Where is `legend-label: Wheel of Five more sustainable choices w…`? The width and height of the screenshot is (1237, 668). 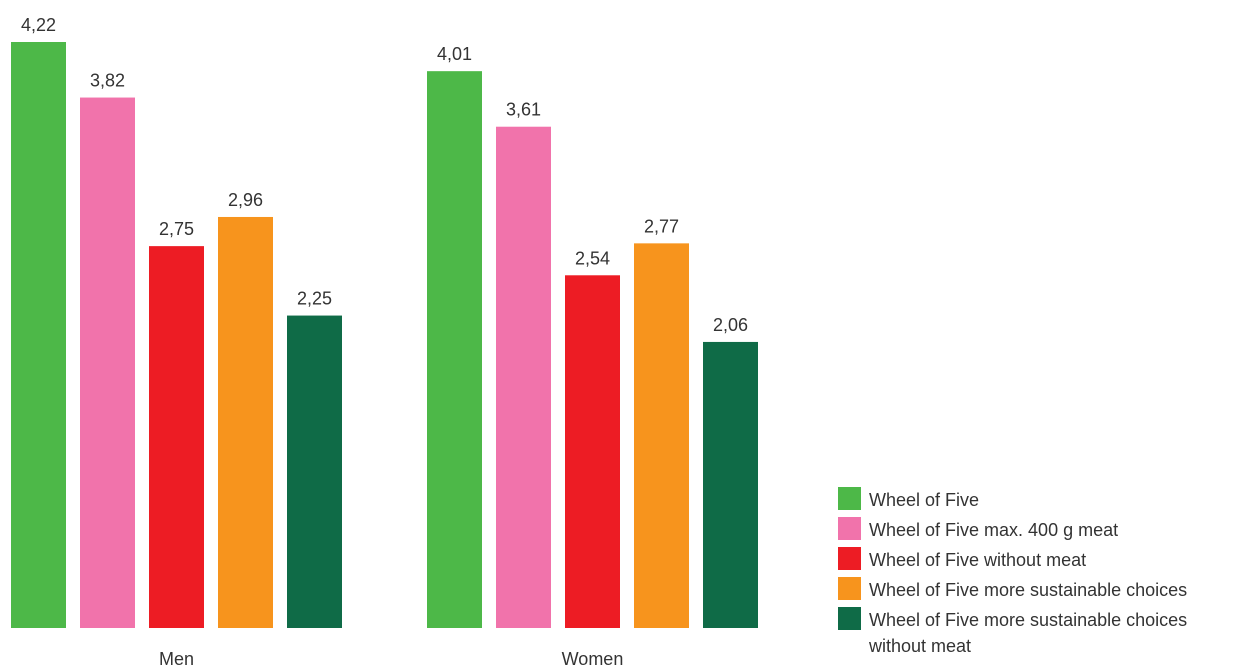
legend-label: Wheel of Five more sustainable choices w… is located at coordinates (1028, 633).